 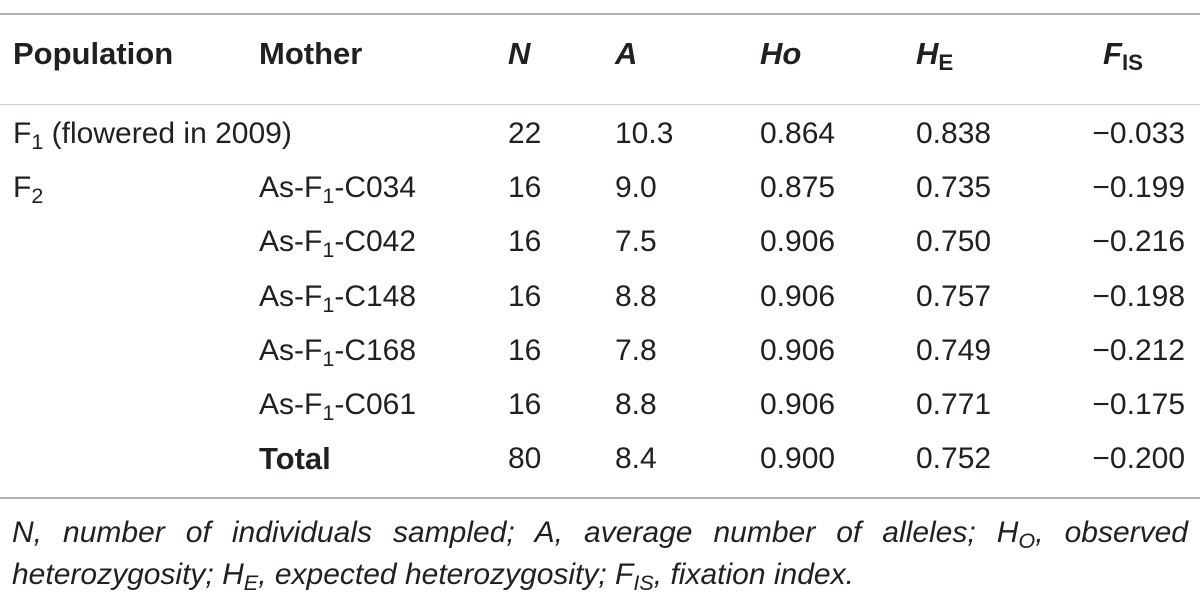 What do you see at coordinates (600, 14) in the screenshot?
I see `top-rule` at bounding box center [600, 14].